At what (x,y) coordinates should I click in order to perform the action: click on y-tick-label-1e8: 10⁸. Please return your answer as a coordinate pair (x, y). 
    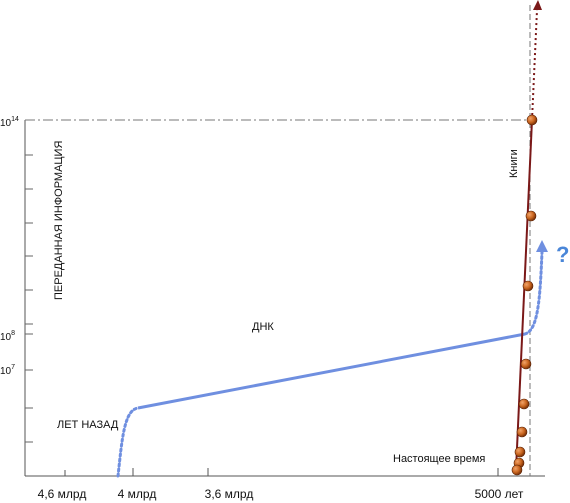
    Looking at the image, I should click on (7, 336).